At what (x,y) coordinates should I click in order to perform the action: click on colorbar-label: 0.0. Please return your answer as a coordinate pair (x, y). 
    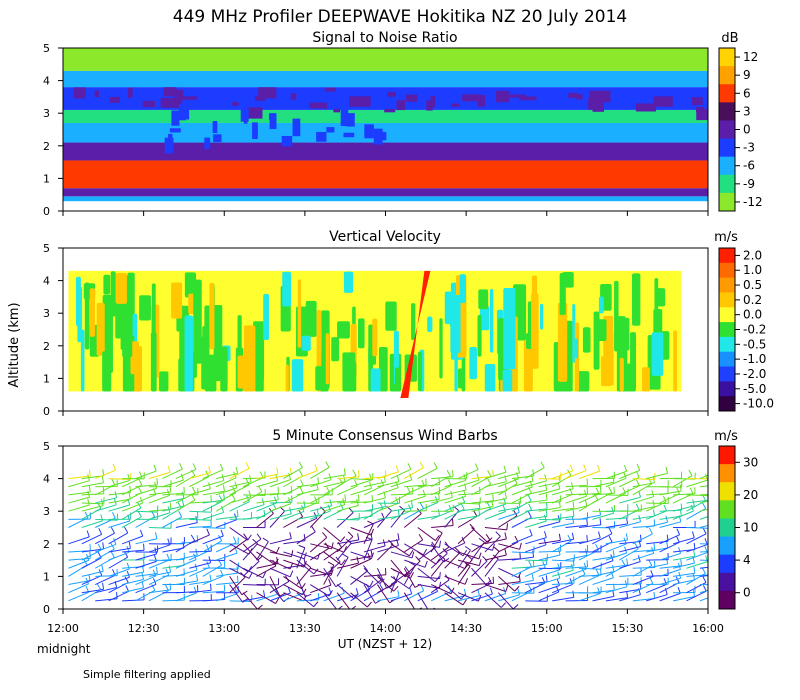
    Looking at the image, I should click on (752, 315).